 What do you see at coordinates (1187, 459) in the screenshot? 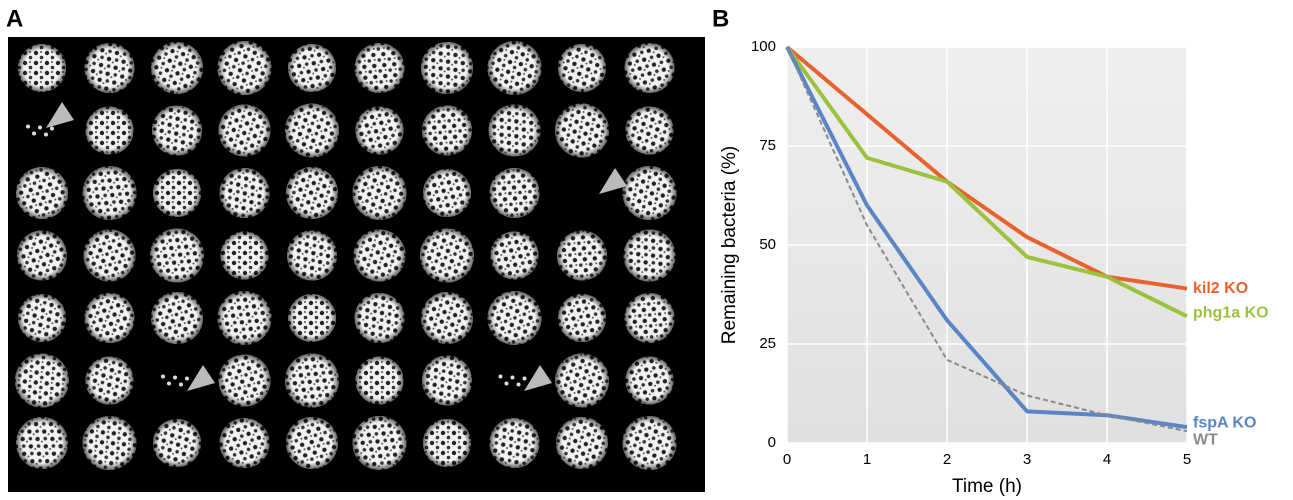
I see `x-tick-label: 5` at bounding box center [1187, 459].